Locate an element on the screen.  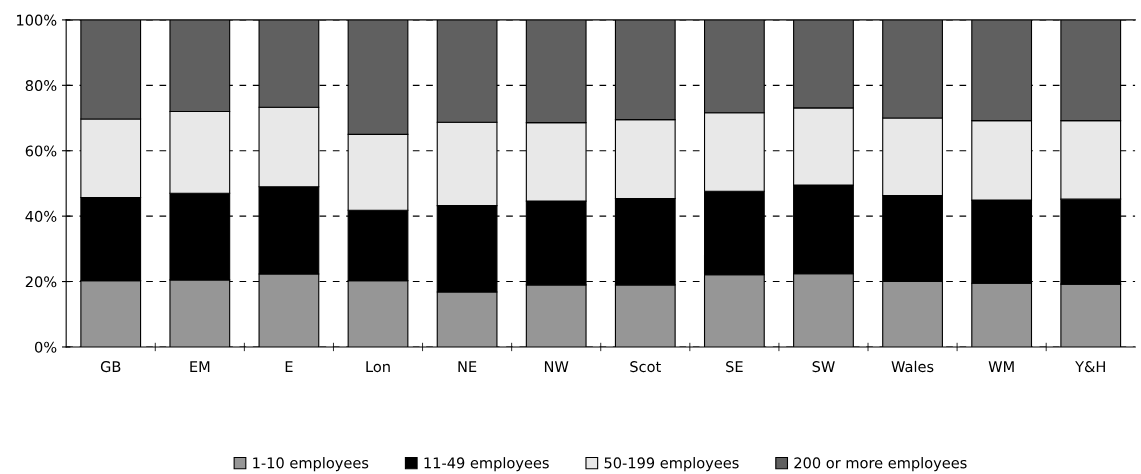
x-tick-label: NE is located at coordinates (467, 366).